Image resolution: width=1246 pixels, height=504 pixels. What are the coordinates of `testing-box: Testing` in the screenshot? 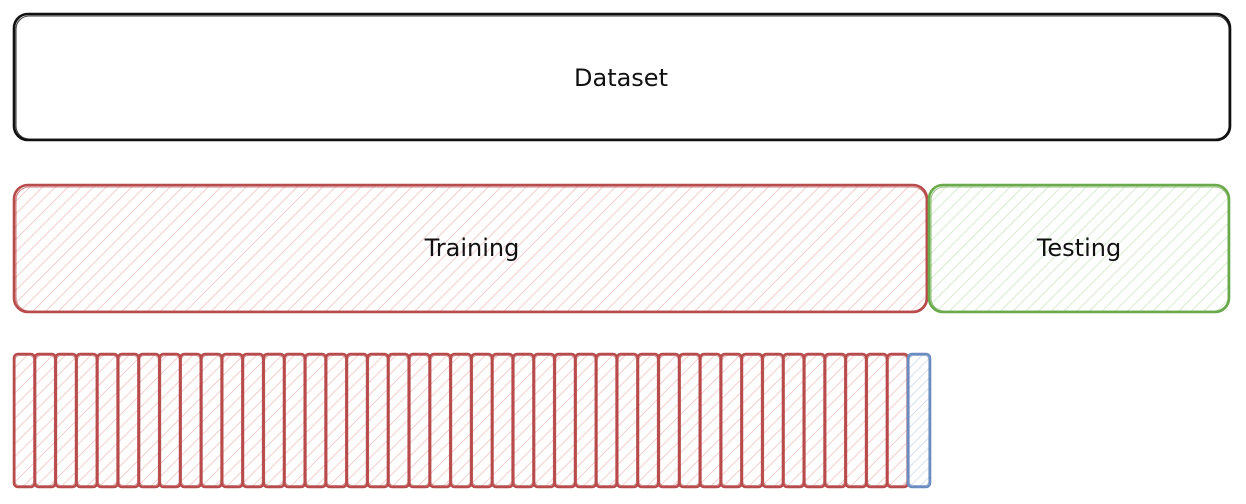 It's located at (1079, 248).